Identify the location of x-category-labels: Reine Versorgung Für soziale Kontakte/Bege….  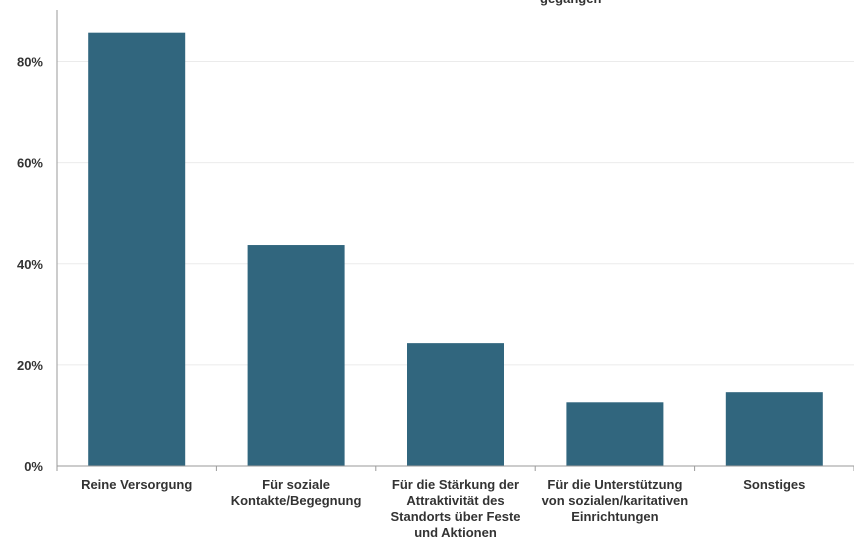
(443, 507).